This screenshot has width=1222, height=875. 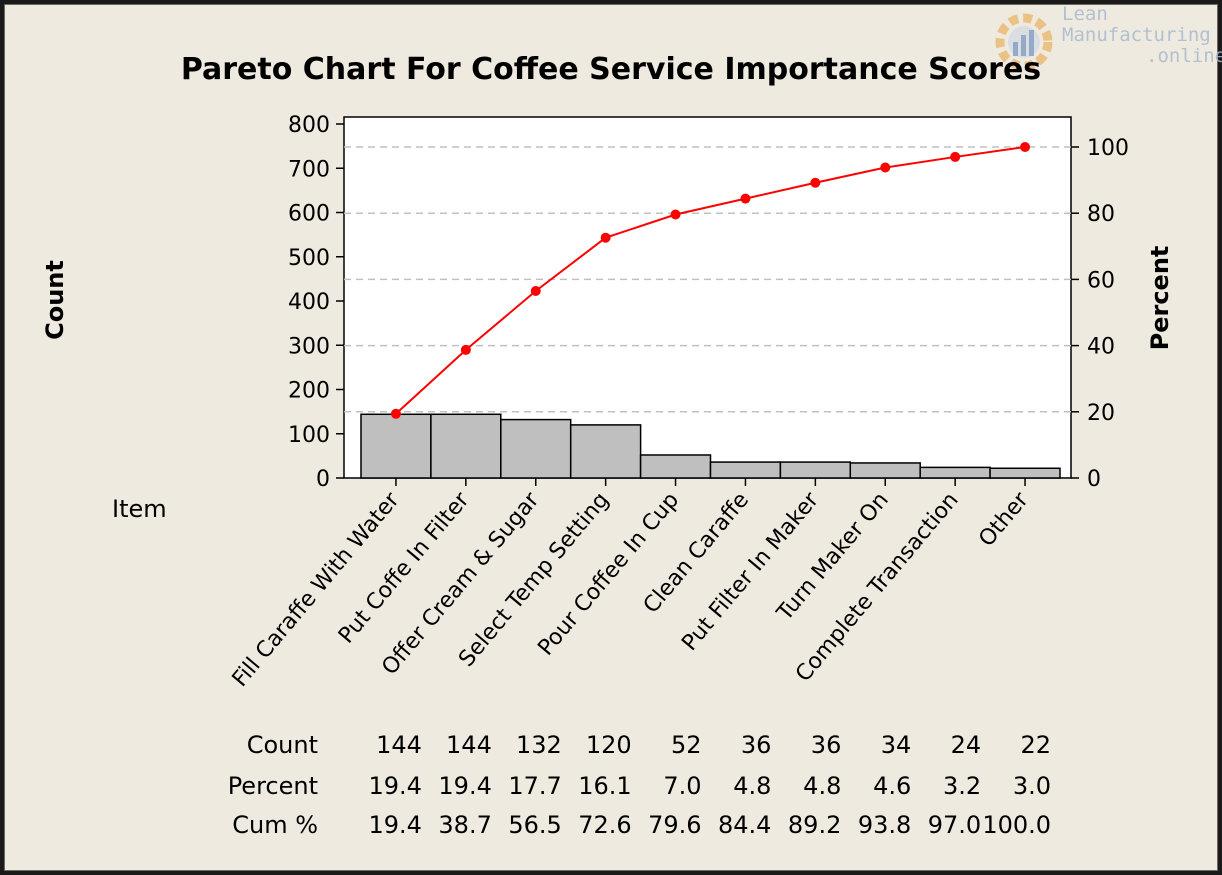 I want to click on y-tick-label: 200, so click(x=309, y=391).